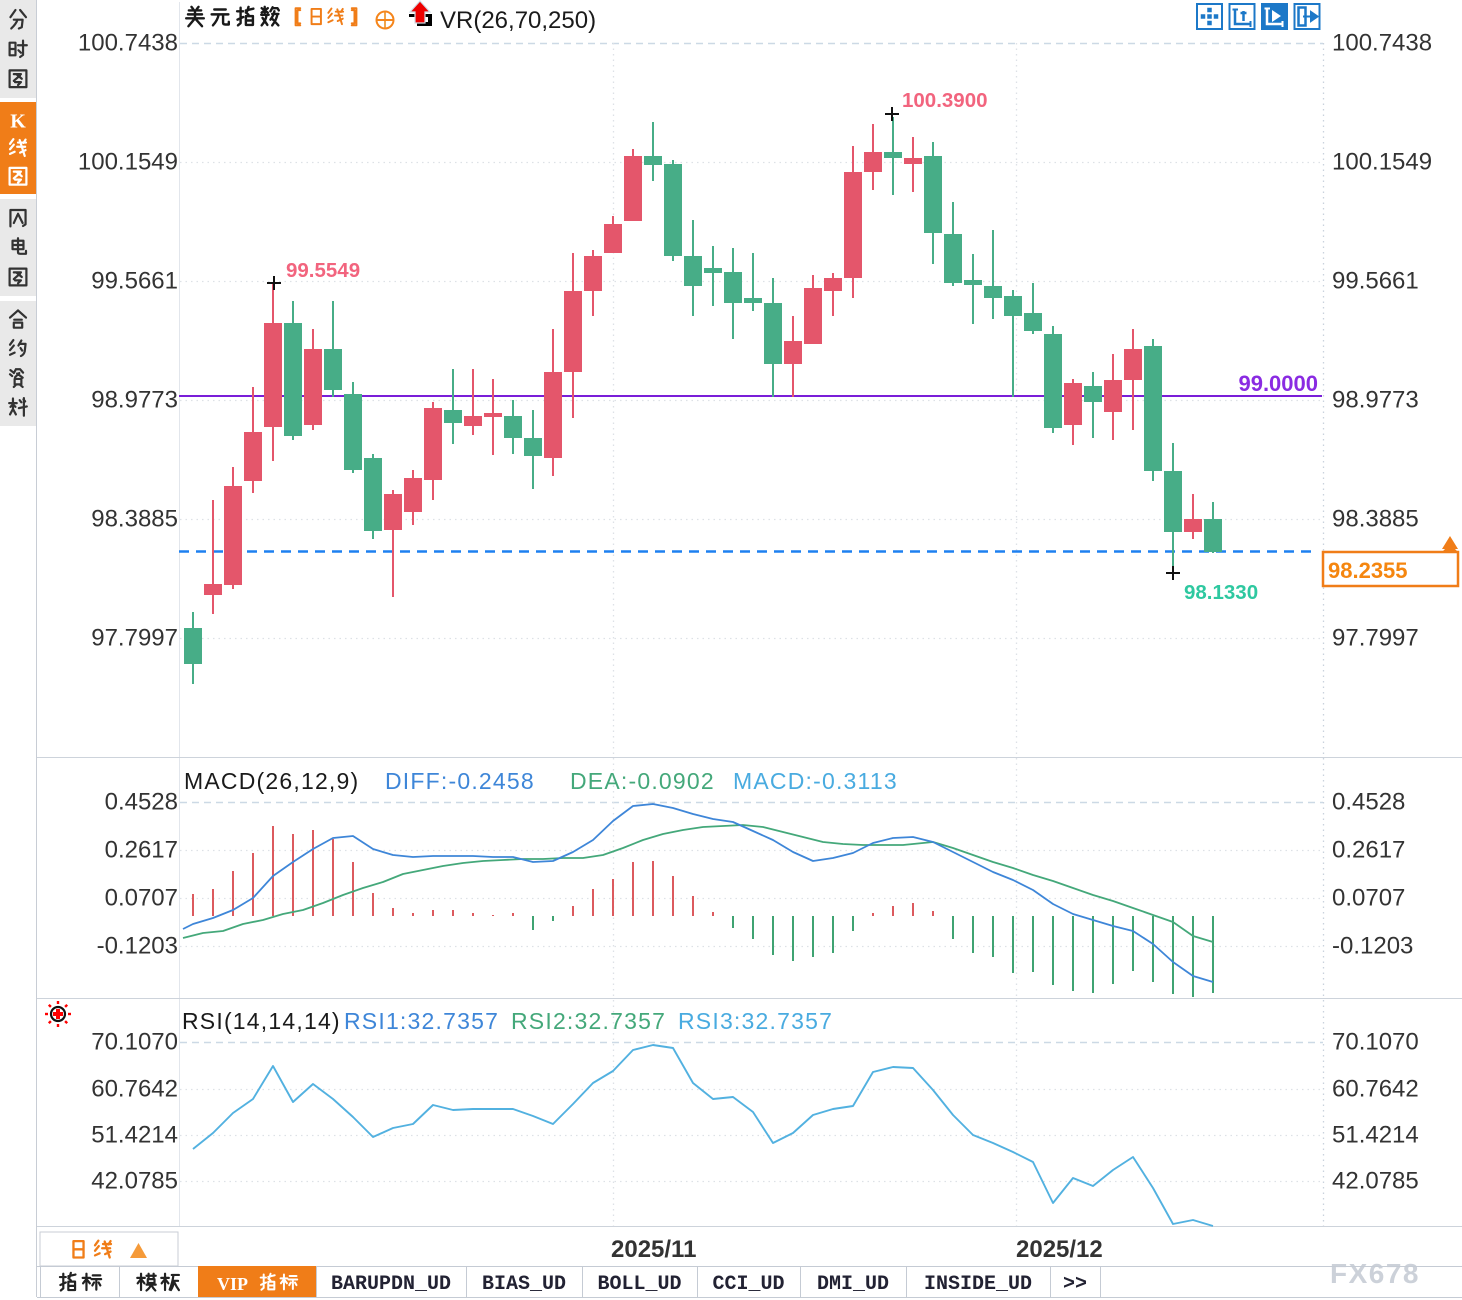 This screenshot has width=1462, height=1300. Describe the element at coordinates (1278, 383) in the screenshot. I see `svg-text: 99.0000` at that location.